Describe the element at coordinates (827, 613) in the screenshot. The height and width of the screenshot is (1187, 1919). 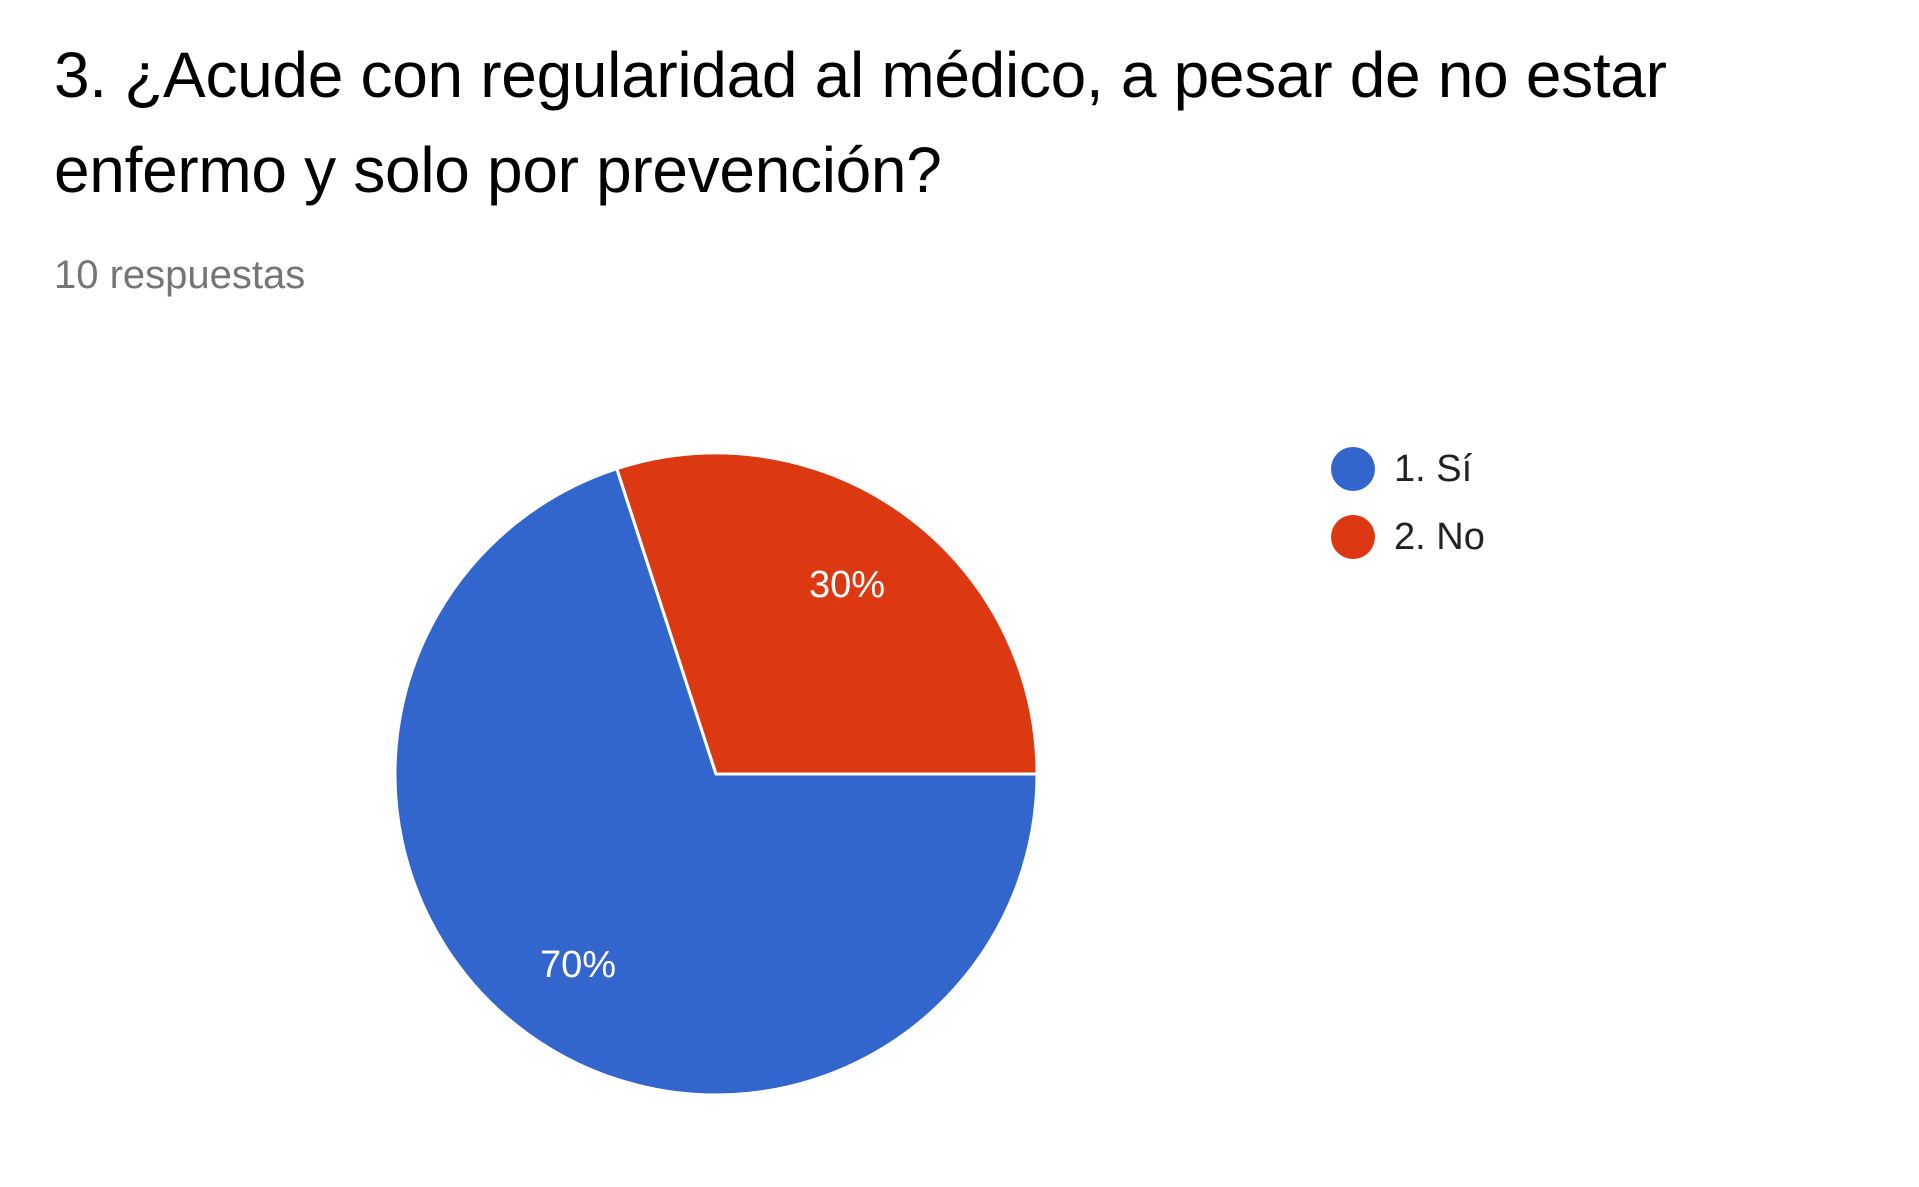
I see `pie-slice-no` at that location.